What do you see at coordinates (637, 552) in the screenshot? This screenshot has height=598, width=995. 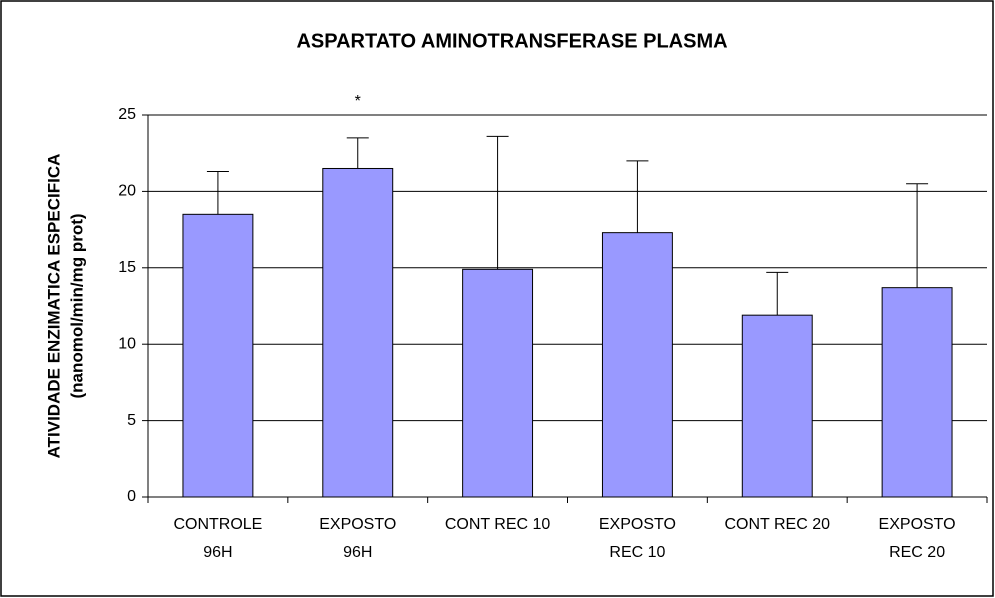 I see `x-tick-label: REC 10` at bounding box center [637, 552].